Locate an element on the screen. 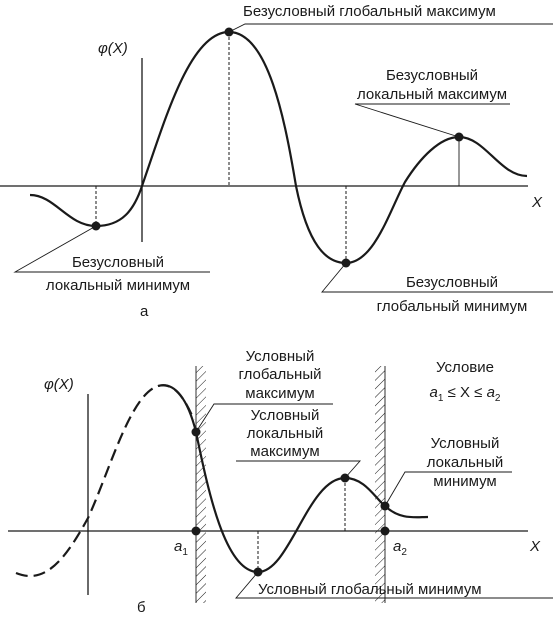 The image size is (558, 619). b-condition-expr: a1 ≤ X ≤ a2 is located at coordinates (465, 394).